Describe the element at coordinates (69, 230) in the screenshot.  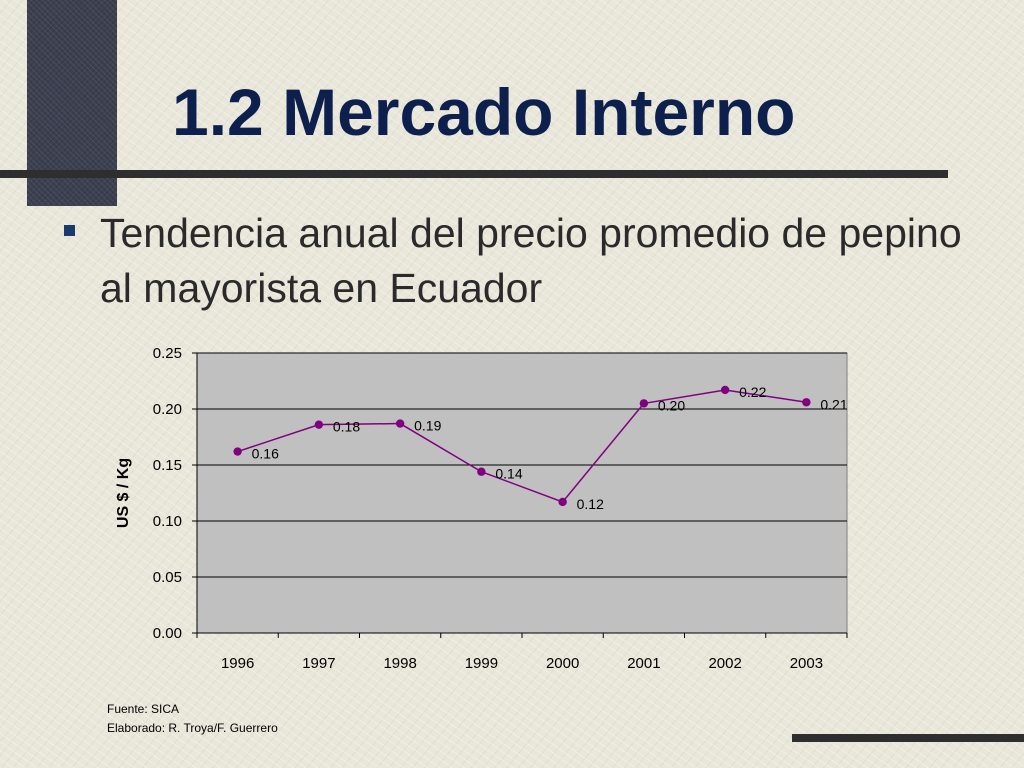
I see `bullet-square-icon` at that location.